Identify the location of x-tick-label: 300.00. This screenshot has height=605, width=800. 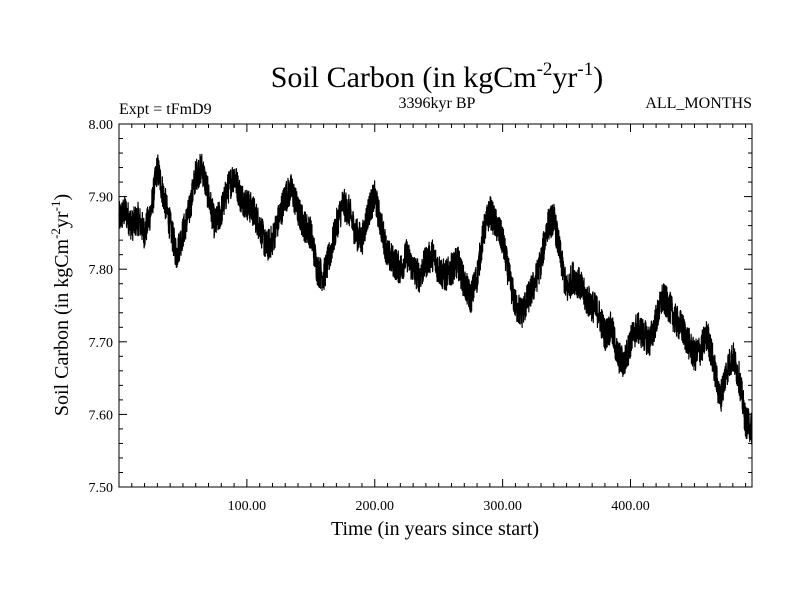
(502, 506).